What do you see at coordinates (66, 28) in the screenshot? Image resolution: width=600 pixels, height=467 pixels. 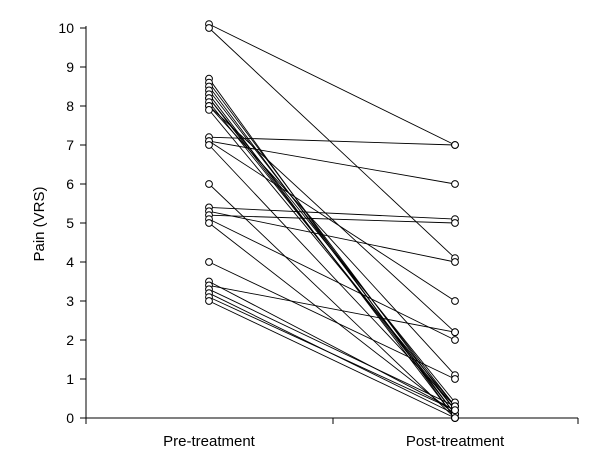 I see `y-tick-label: 10` at bounding box center [66, 28].